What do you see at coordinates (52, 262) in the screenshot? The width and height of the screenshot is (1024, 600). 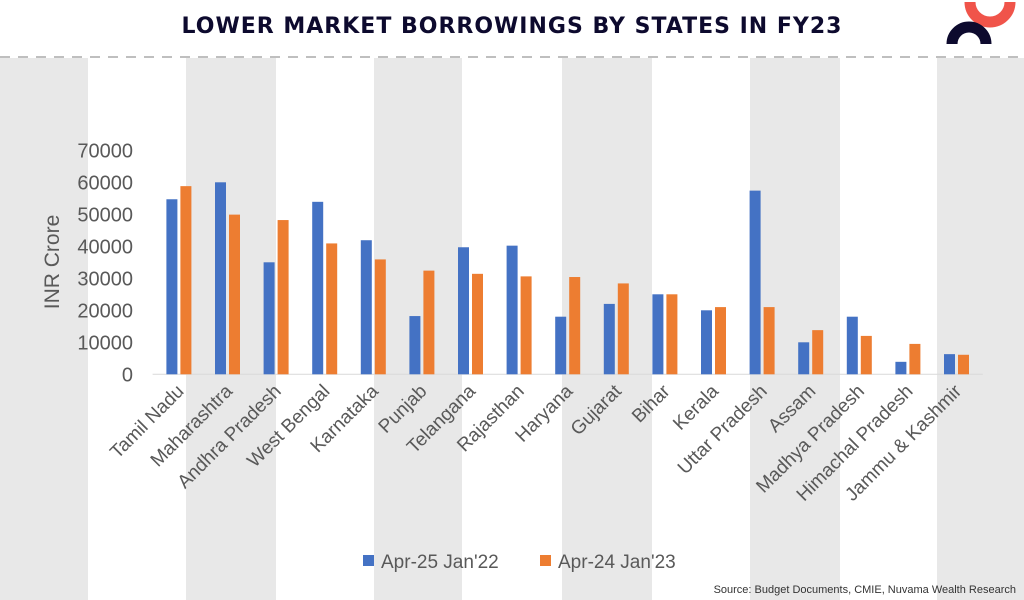 I see `y-axis-label: INR Crore` at bounding box center [52, 262].